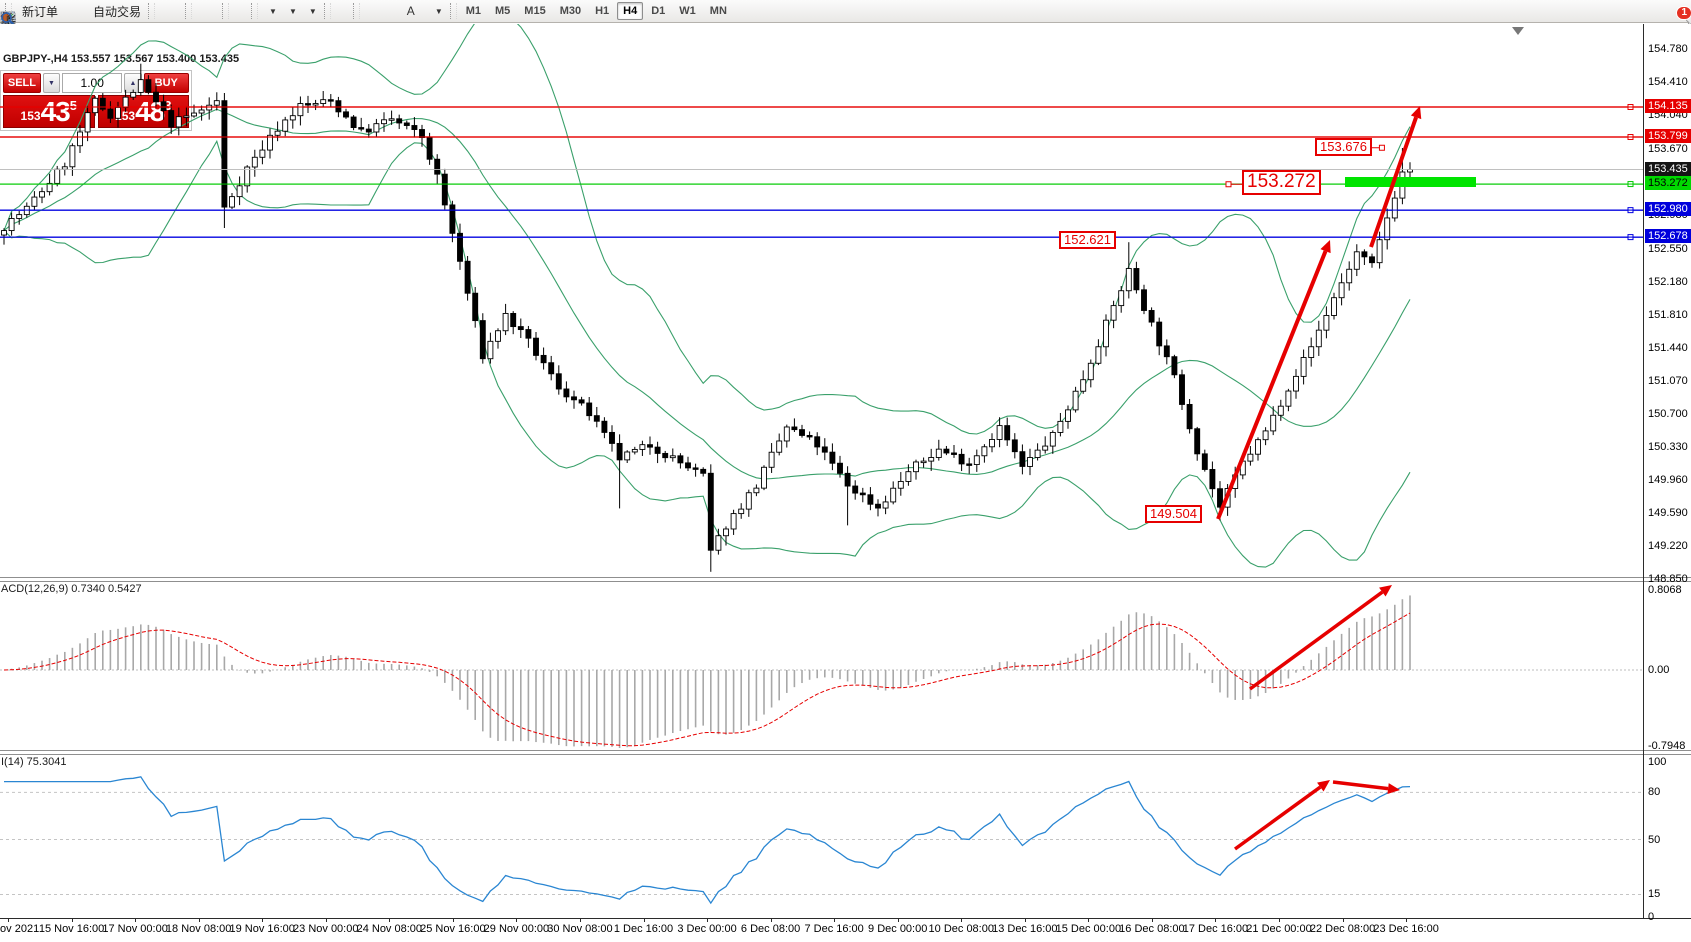 This screenshot has width=1691, height=942. I want to click on chart-shift-button, so click(124, 12).